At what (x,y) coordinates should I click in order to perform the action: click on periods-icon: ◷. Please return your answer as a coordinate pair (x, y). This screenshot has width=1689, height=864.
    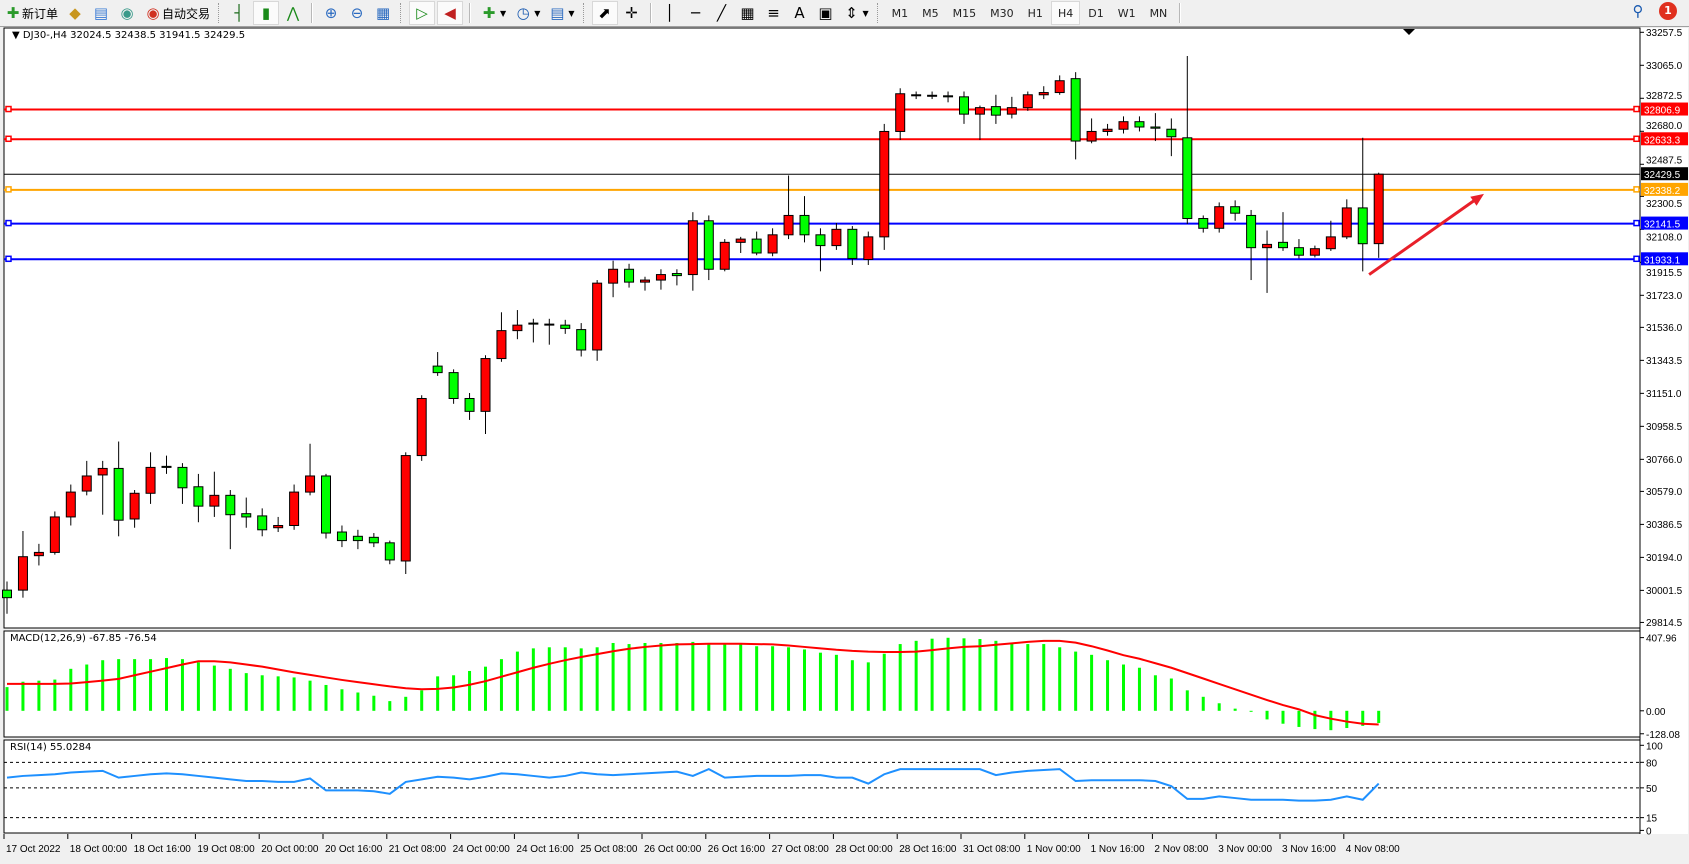
    Looking at the image, I should click on (523, 13).